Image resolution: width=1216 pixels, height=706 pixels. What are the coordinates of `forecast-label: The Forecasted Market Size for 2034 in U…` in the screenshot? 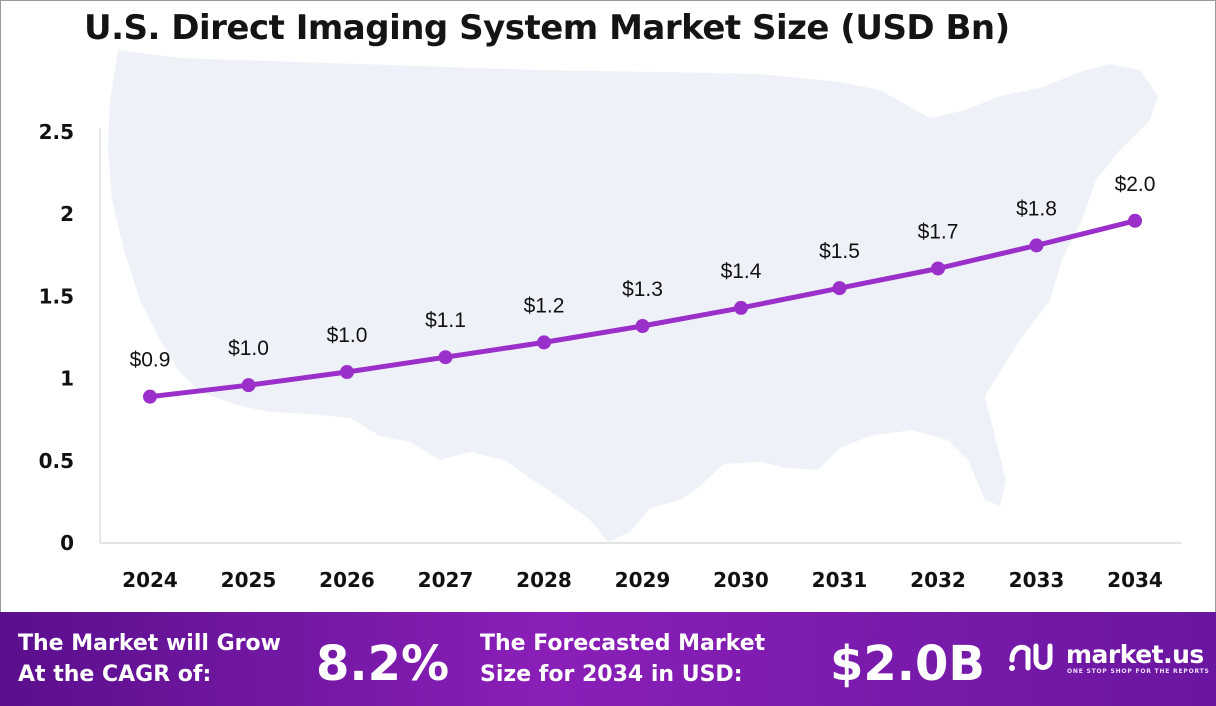 It's located at (623, 659).